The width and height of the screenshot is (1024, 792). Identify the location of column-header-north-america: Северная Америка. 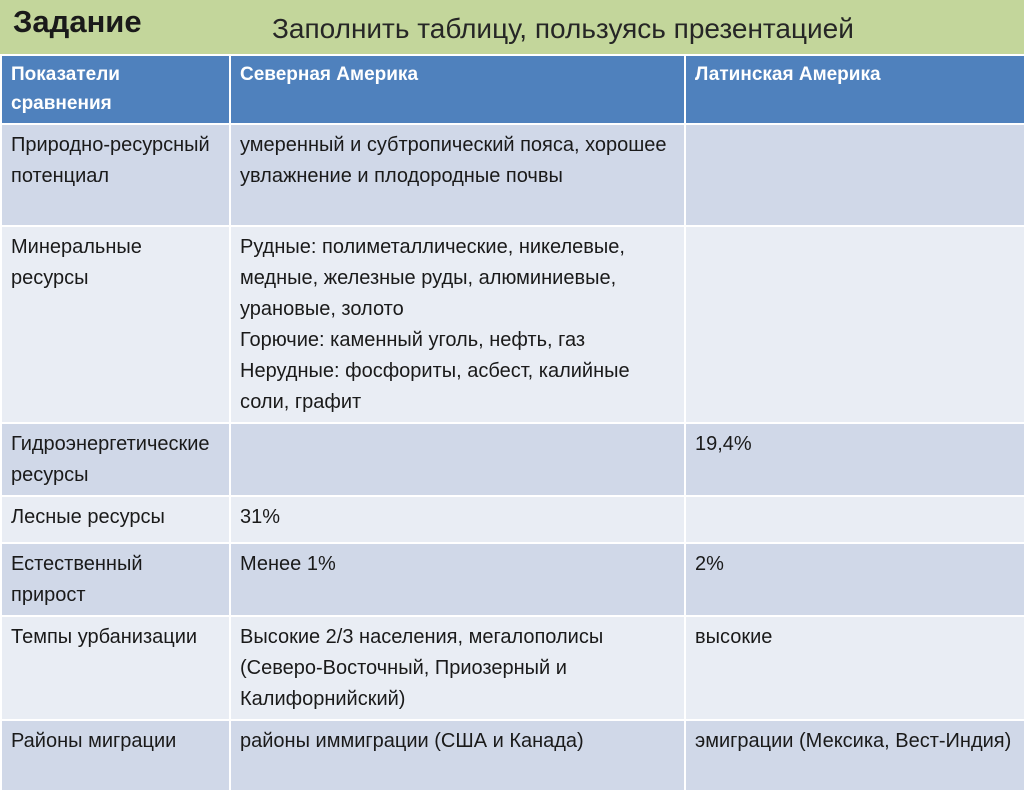
(457, 89).